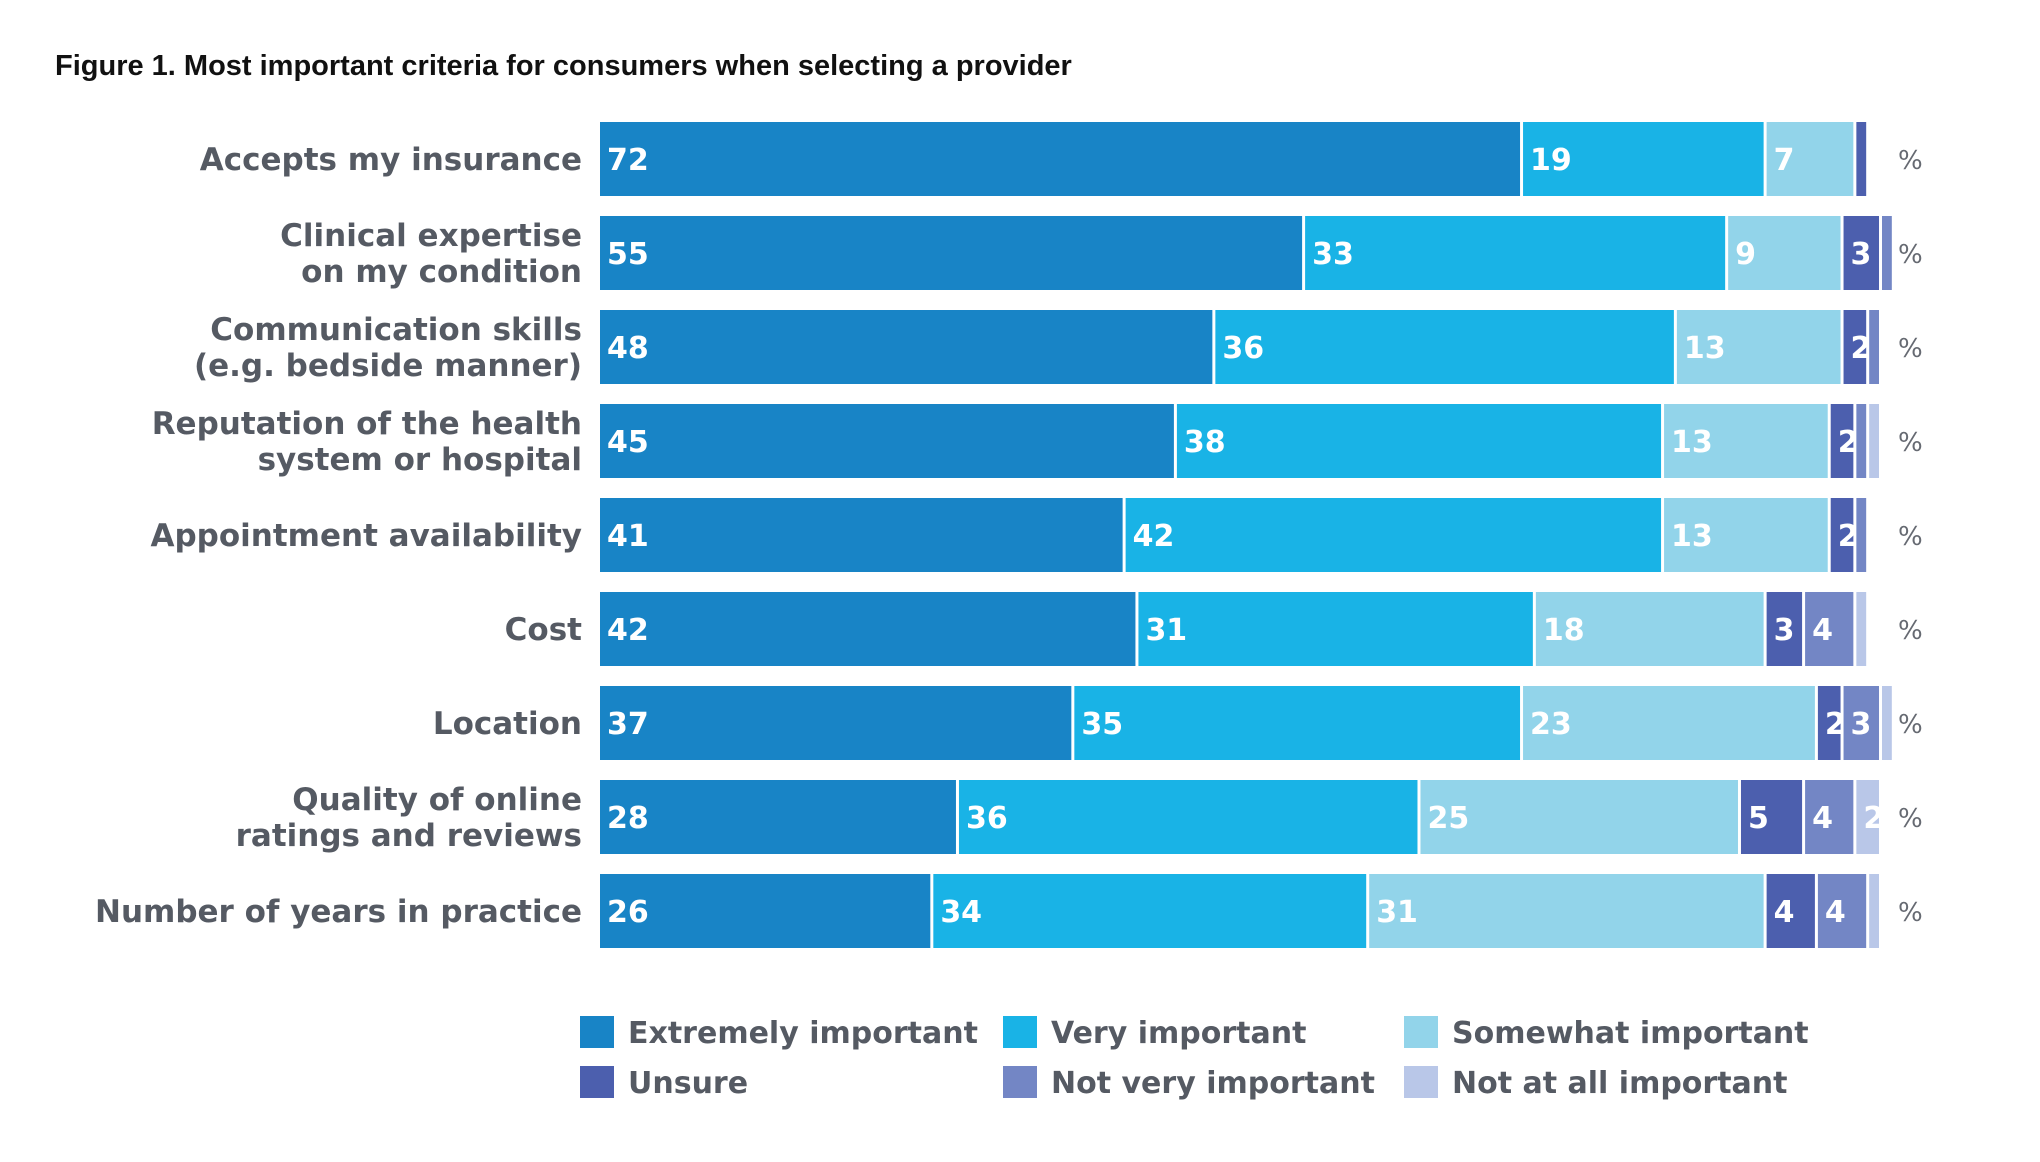 Image resolution: width=2040 pixels, height=1162 pixels. I want to click on category-label-accepts-my-insurance: Accepts my insurance, so click(391, 160).